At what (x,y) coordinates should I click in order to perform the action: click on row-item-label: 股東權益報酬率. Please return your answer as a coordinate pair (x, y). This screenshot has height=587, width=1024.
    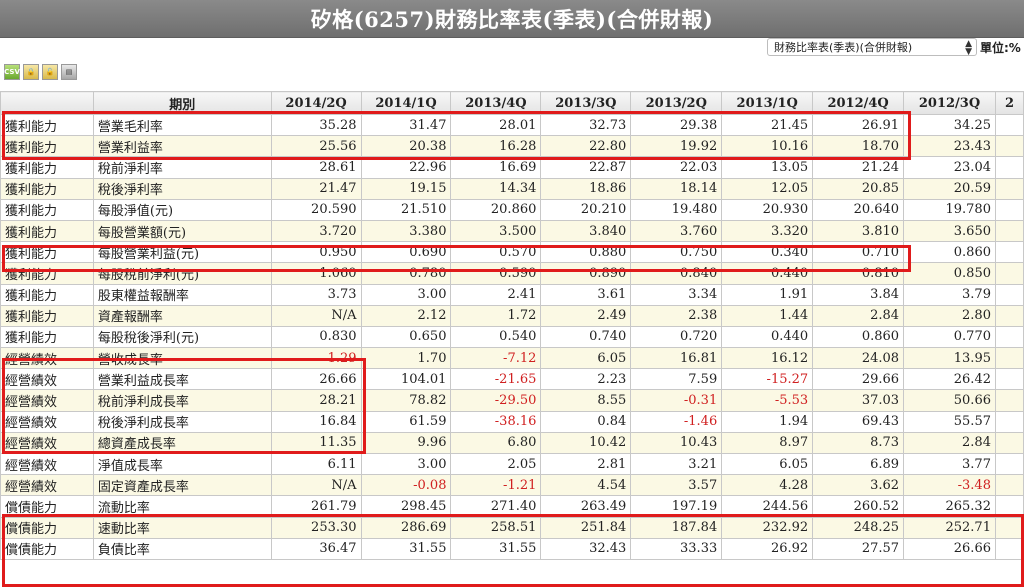
    Looking at the image, I should click on (182, 294).